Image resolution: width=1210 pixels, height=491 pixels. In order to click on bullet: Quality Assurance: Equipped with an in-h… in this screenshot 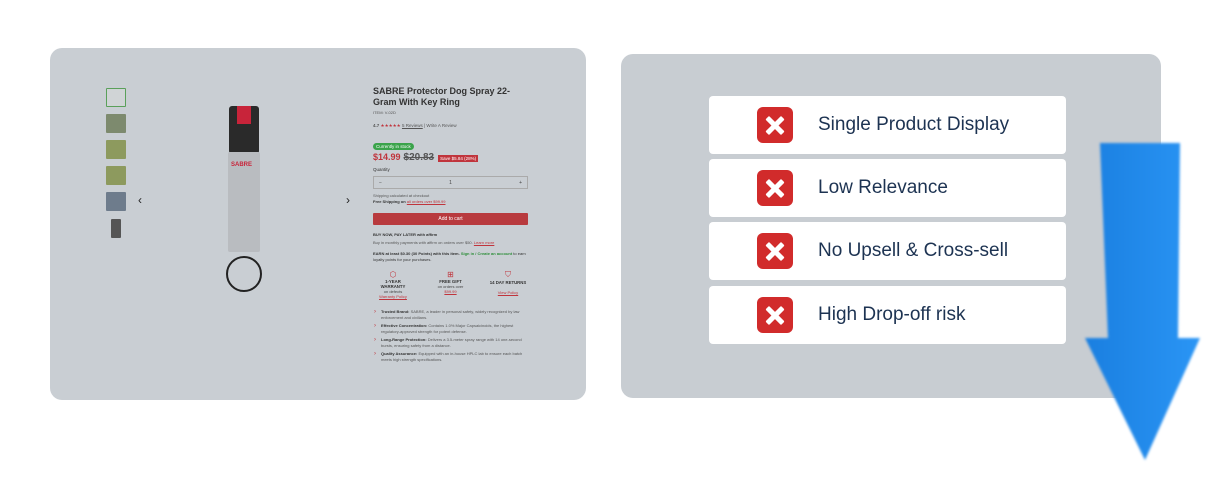, I will do `click(450, 357)`.